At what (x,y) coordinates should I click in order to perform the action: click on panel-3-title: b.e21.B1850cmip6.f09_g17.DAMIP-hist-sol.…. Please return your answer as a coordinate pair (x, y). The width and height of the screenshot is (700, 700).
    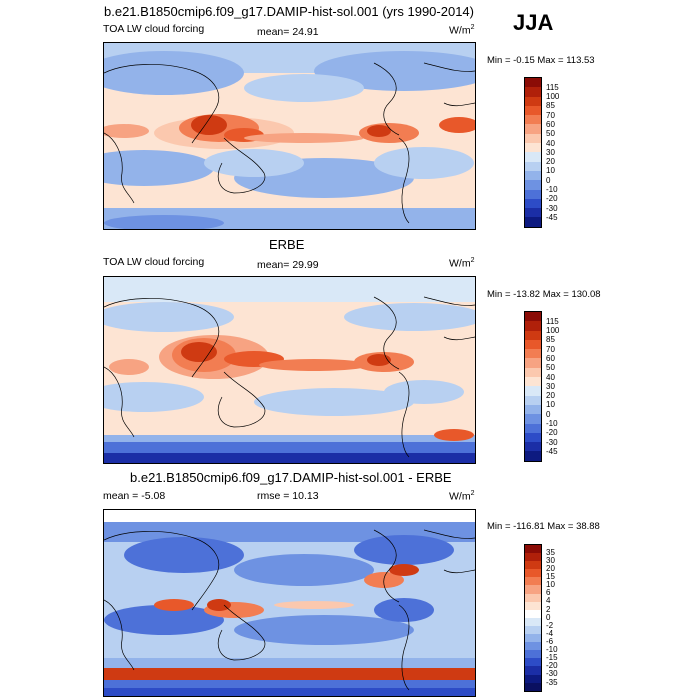
    Looking at the image, I should click on (291, 477).